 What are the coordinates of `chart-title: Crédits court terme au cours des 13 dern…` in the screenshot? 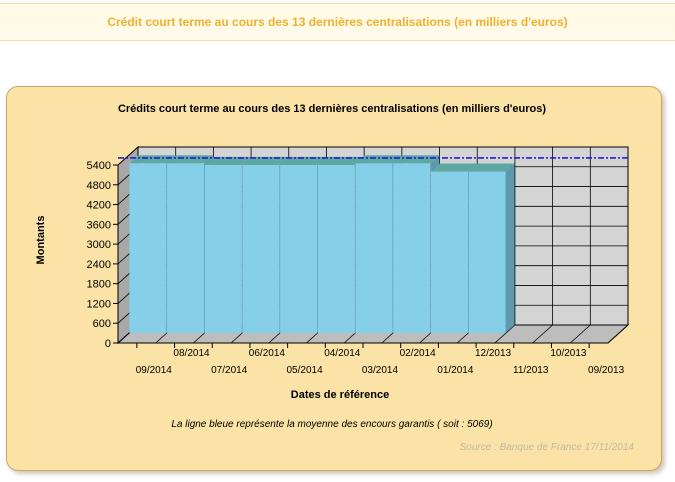 It's located at (332, 109).